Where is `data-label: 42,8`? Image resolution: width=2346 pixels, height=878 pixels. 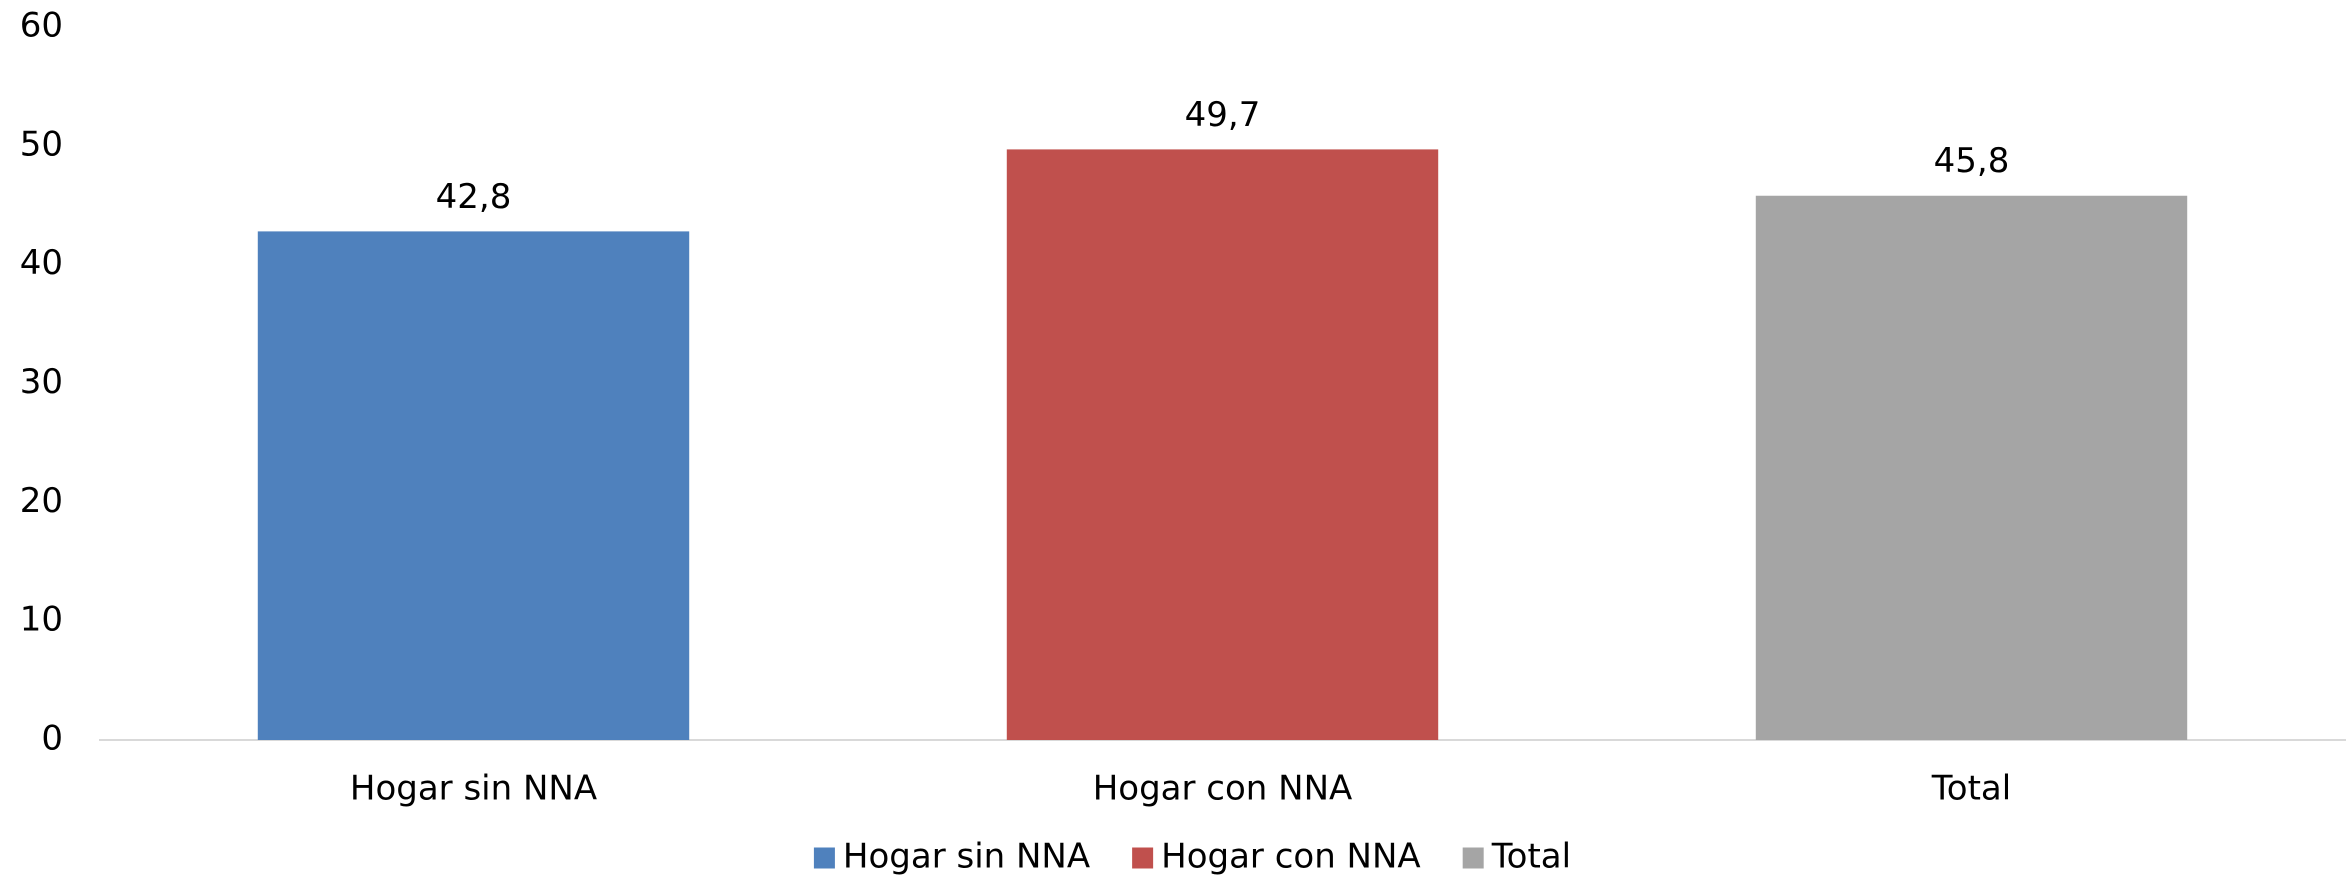 data-label: 42,8 is located at coordinates (474, 197).